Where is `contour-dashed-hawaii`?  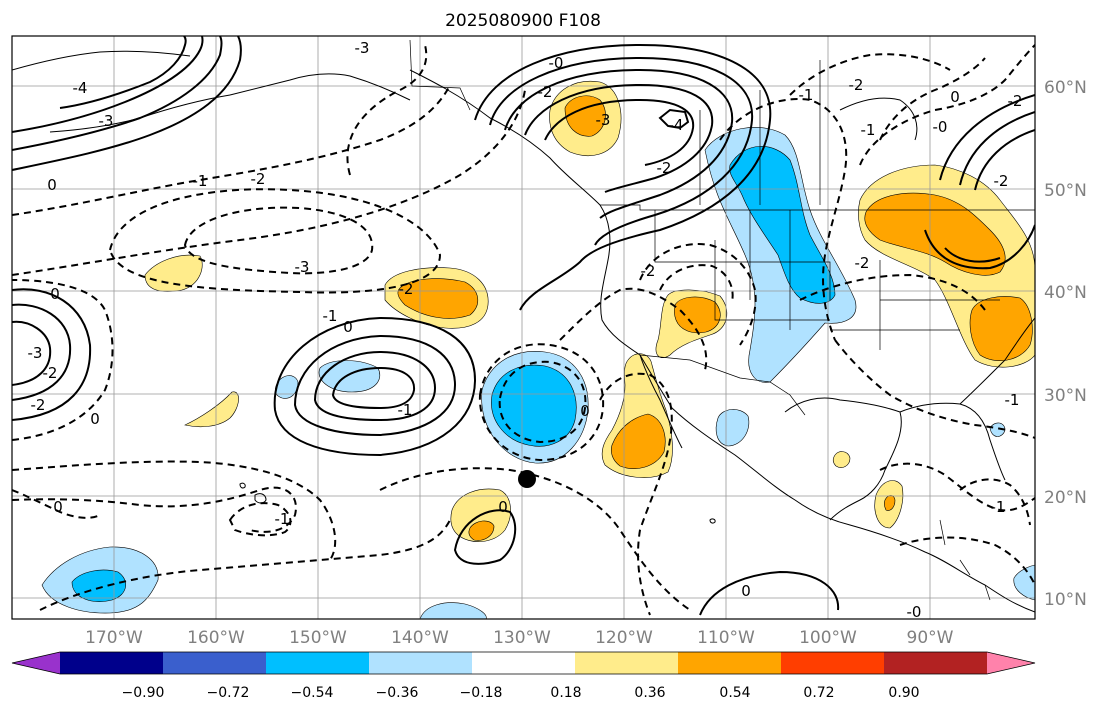 contour-dashed-hawaii is located at coordinates (260, 519).